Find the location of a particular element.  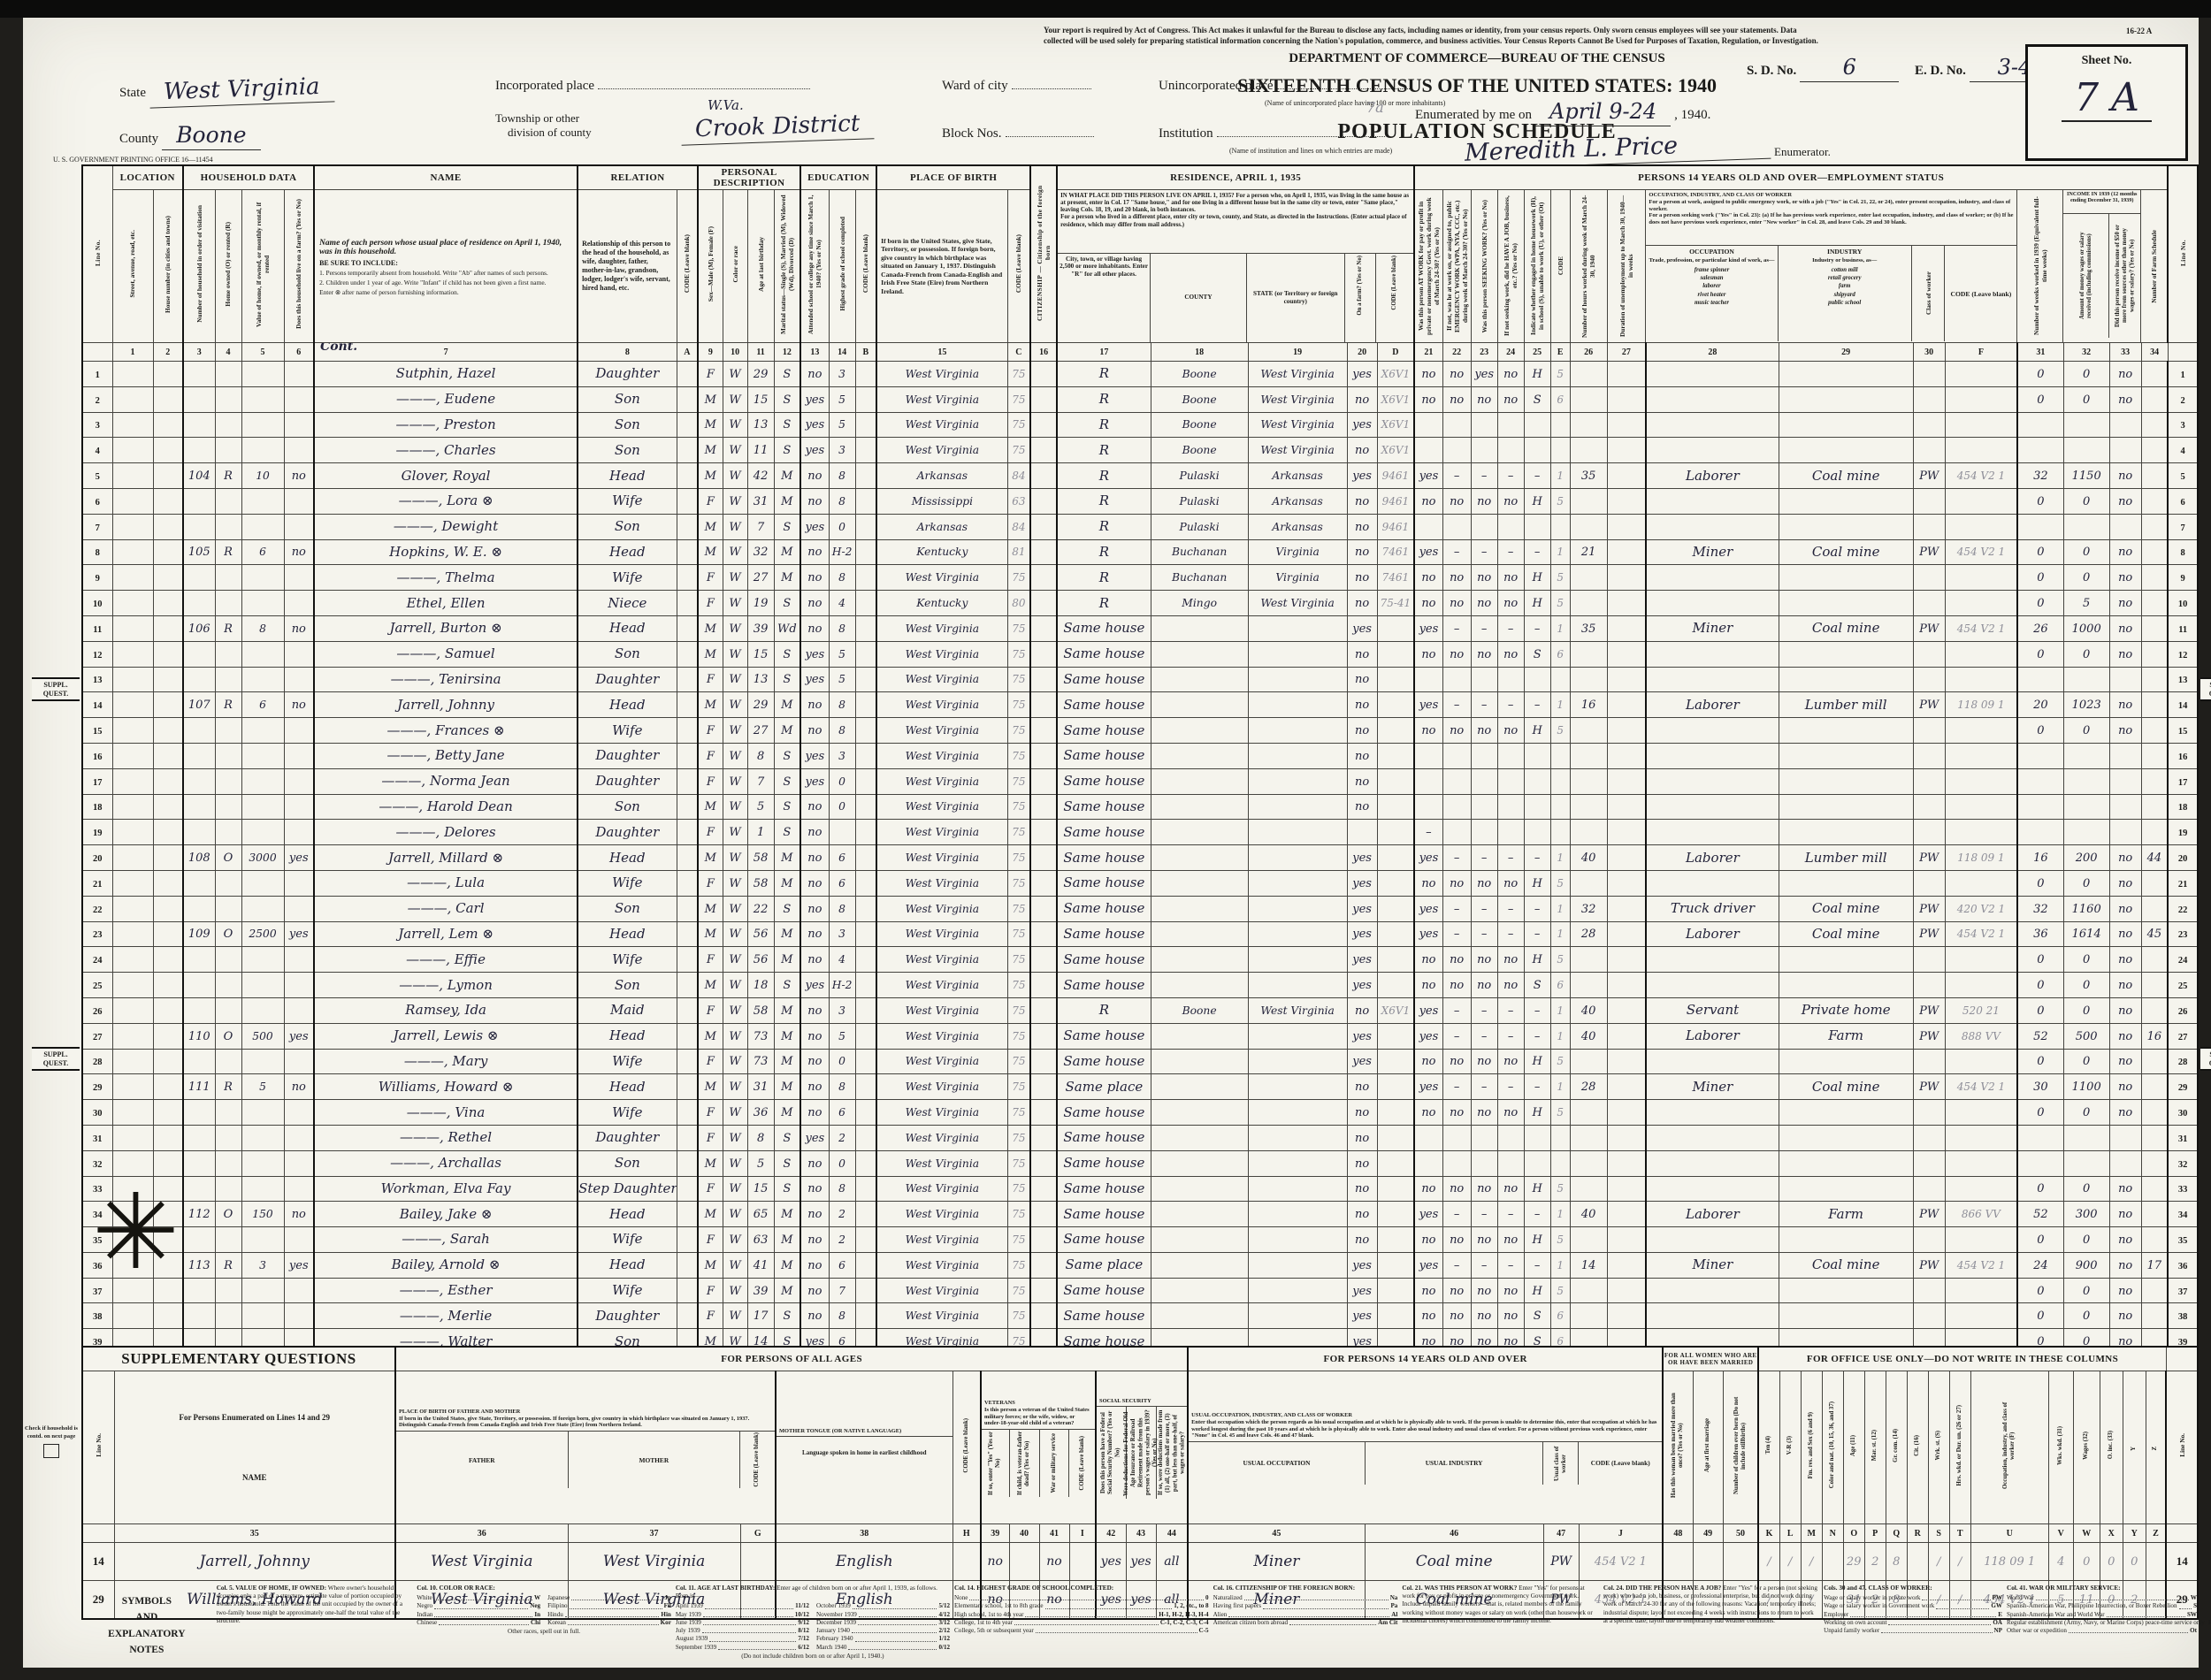

element: White is located at coordinates (424, 1598).